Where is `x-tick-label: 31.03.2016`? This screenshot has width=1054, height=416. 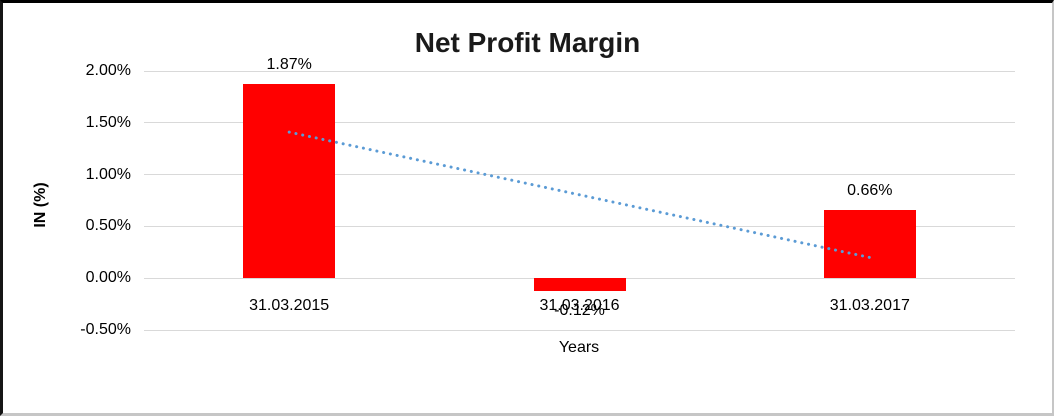
x-tick-label: 31.03.2016 is located at coordinates (579, 306).